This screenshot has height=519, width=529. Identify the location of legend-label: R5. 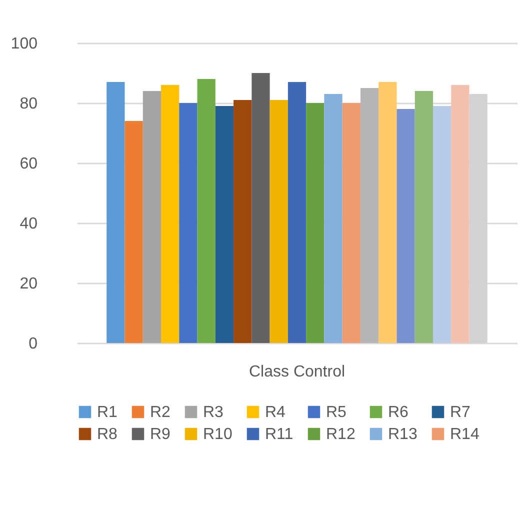
(336, 412).